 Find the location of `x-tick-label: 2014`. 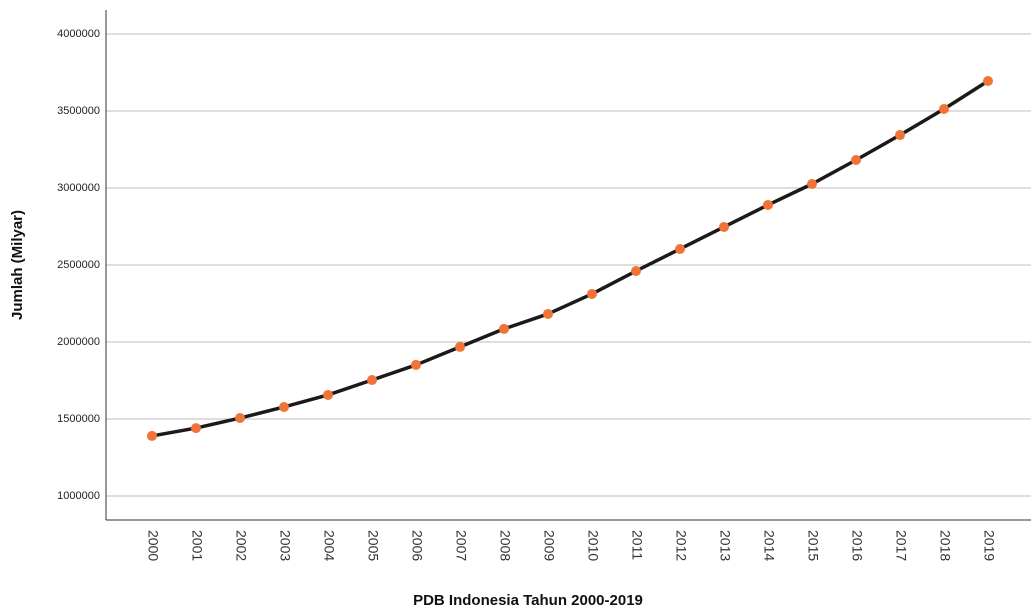

x-tick-label: 2014 is located at coordinates (769, 545).